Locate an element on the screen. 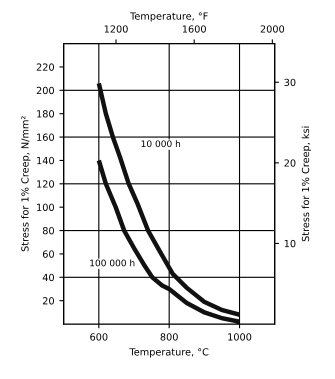  y-tick-label: 40 is located at coordinates (48, 278).